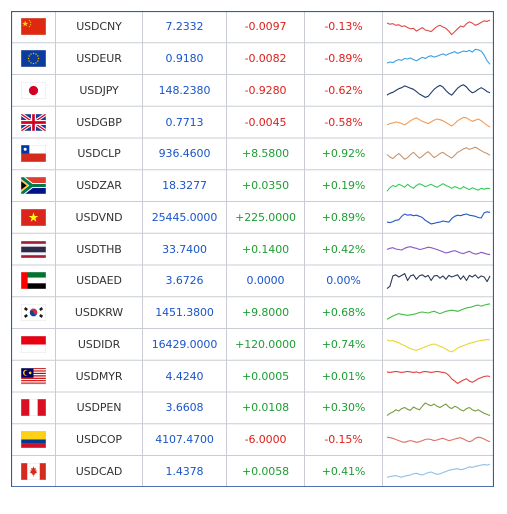 Image resolution: width=507 pixels, height=514 pixels. What do you see at coordinates (99, 344) in the screenshot?
I see `symbol-cell: USDIDR` at bounding box center [99, 344].